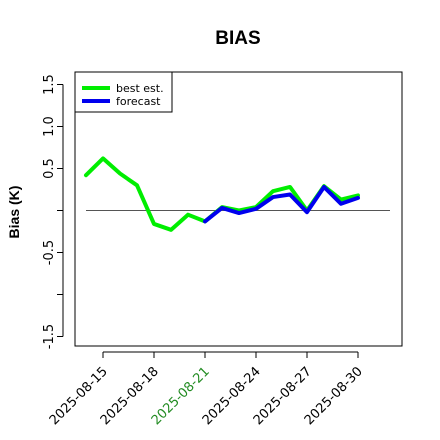  I want to click on series-line-forecast, so click(281, 204).